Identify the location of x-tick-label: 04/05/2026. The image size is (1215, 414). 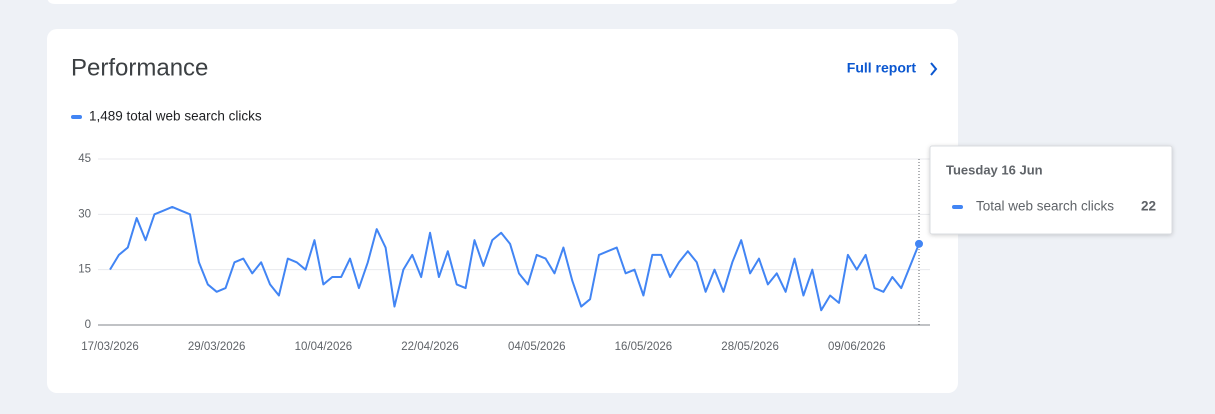
(537, 347).